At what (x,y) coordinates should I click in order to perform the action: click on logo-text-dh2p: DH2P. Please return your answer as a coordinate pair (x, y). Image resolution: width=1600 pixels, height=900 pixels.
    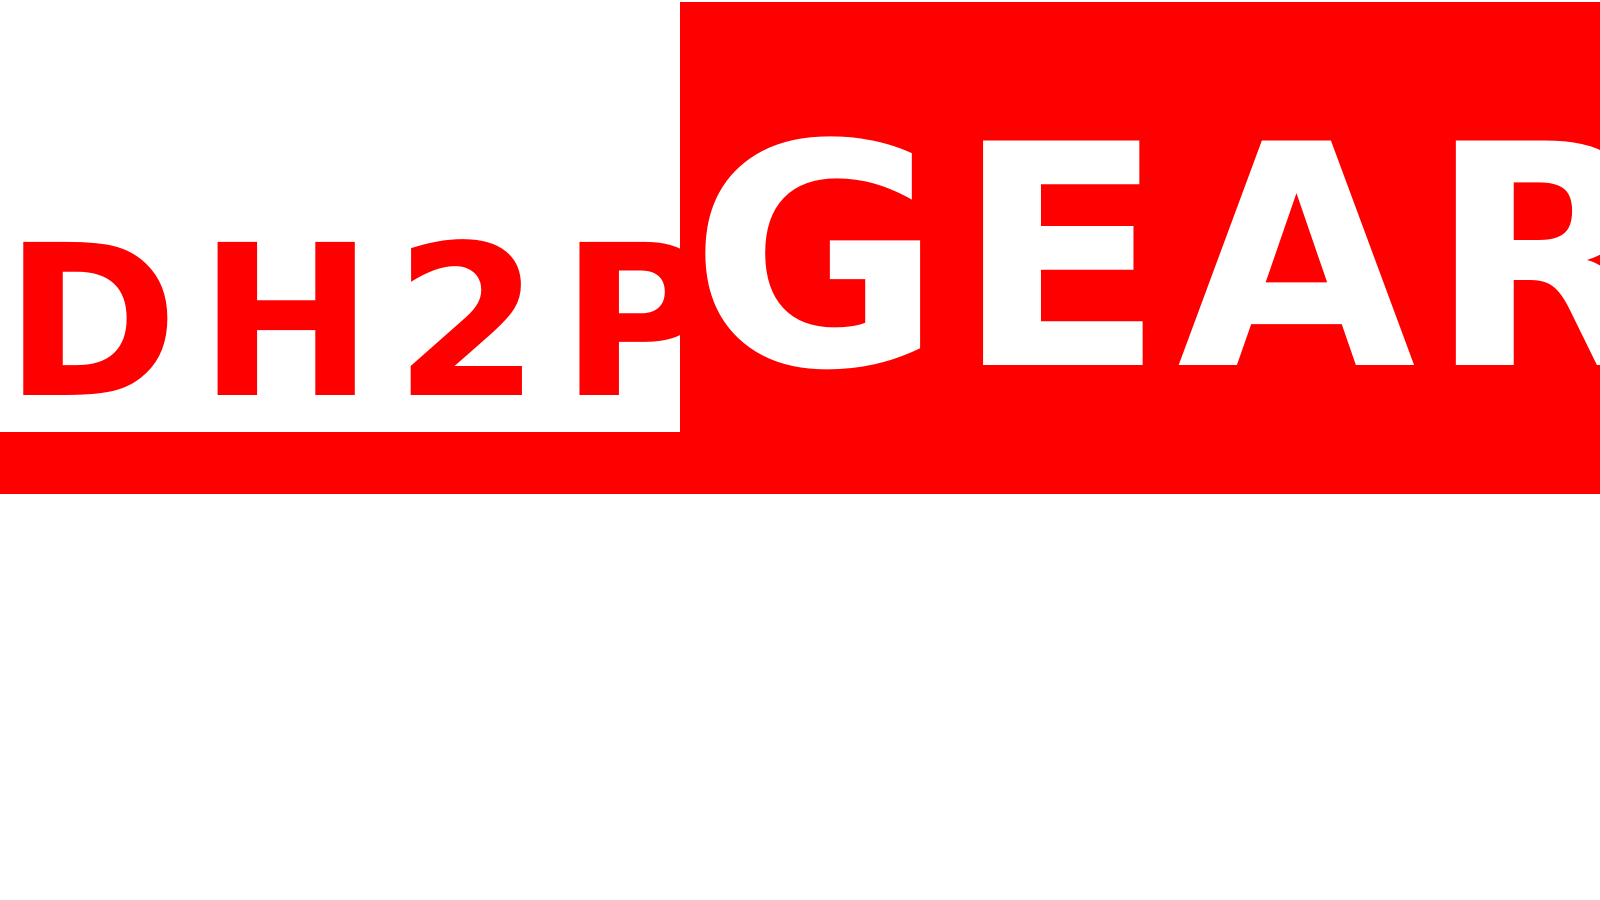
    Looking at the image, I should click on (369, 322).